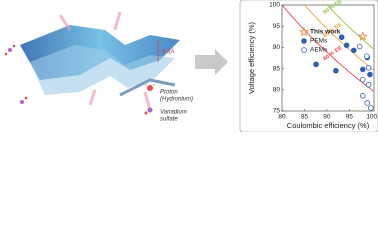 Image resolution: width=378 pixels, height=240 pixels. Describe the element at coordinates (282, 117) in the screenshot. I see `x-tick-label: 80` at that location.